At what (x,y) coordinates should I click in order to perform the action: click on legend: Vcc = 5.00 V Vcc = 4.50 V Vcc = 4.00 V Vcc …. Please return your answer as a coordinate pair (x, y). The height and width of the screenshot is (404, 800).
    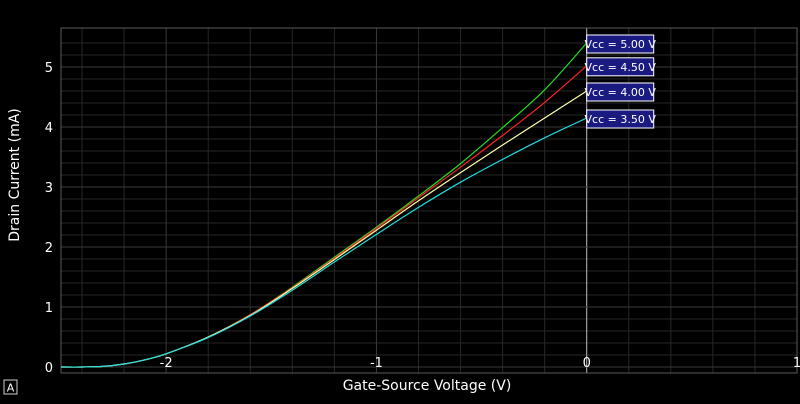
    Looking at the image, I should click on (621, 81).